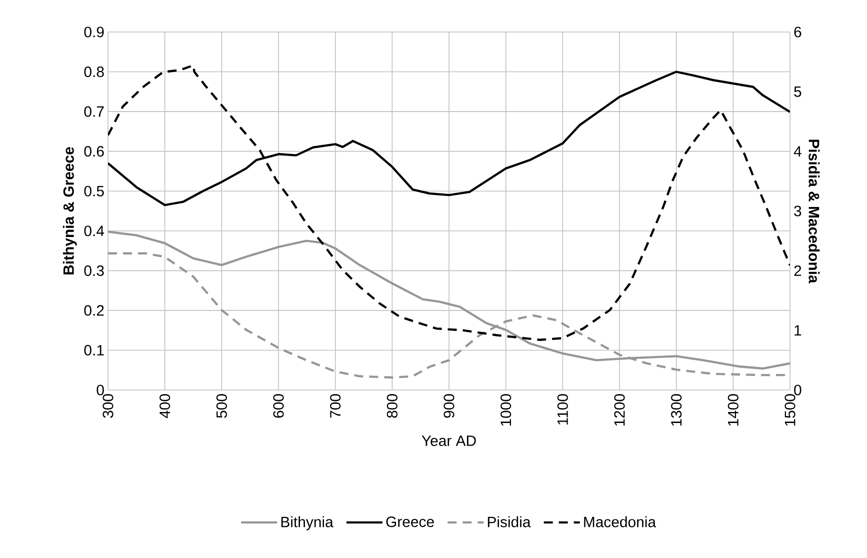  Describe the element at coordinates (335, 406) in the screenshot. I see `x-tick-label: 700` at that location.